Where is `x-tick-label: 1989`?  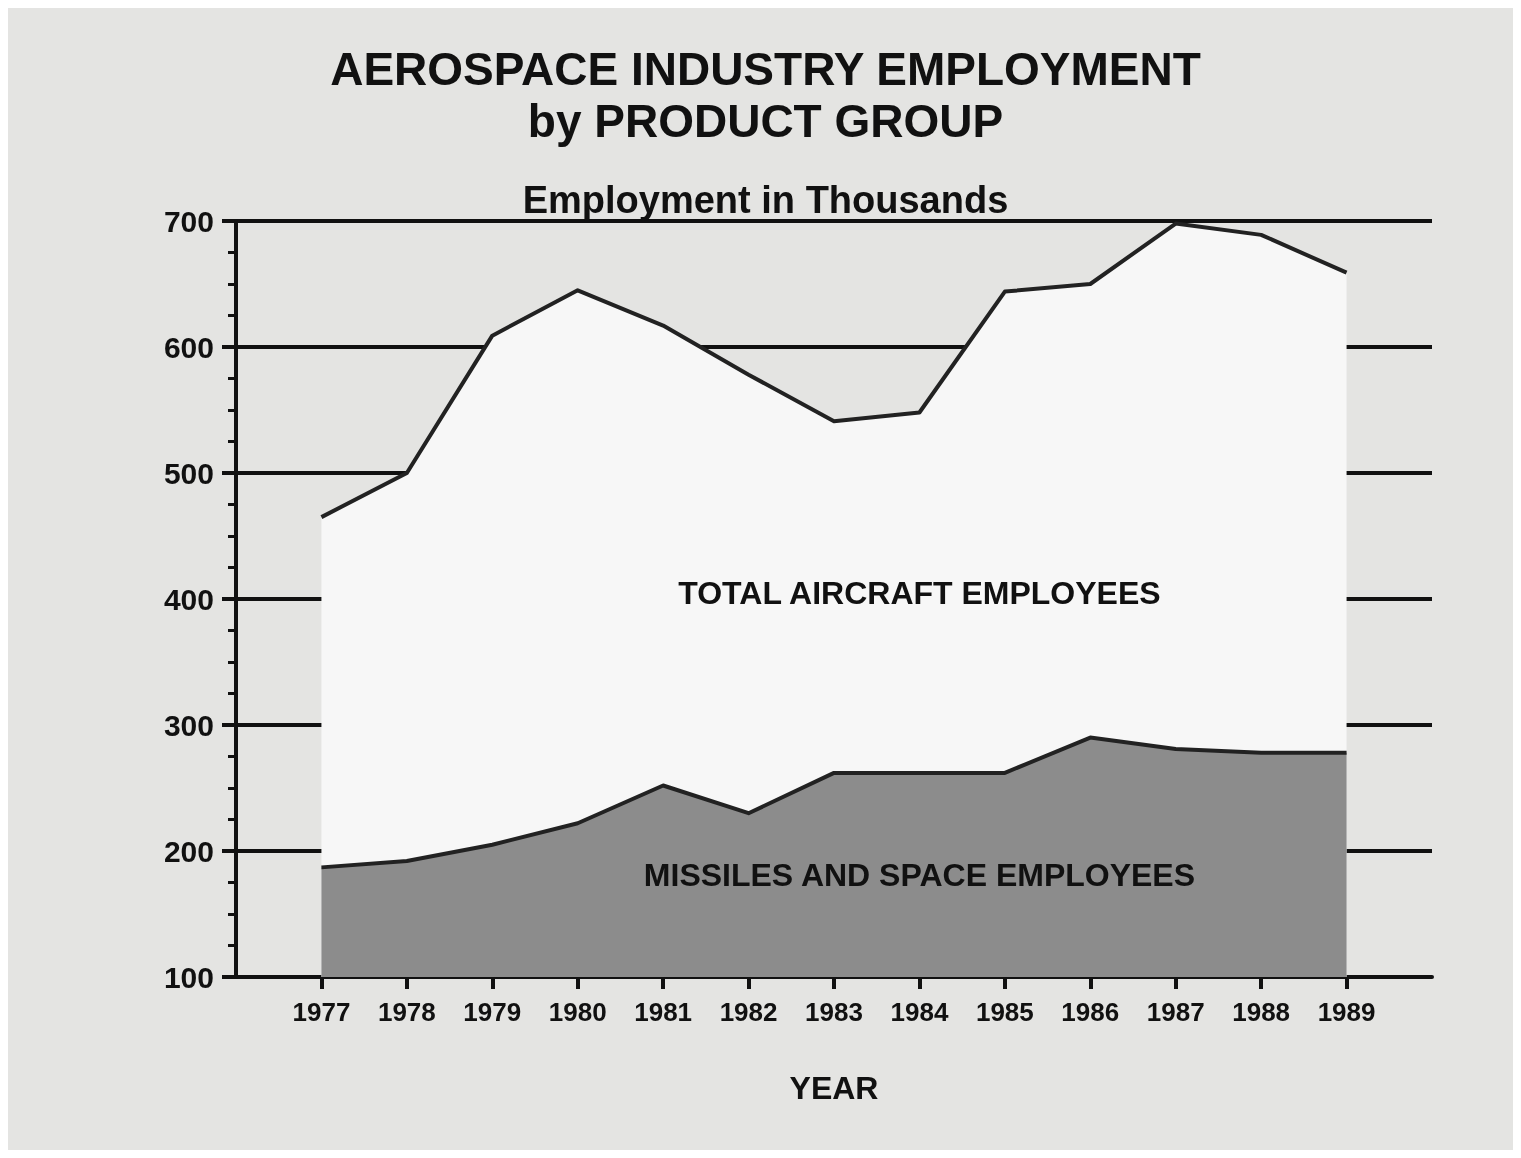 x-tick-label: 1989 is located at coordinates (1346, 1012).